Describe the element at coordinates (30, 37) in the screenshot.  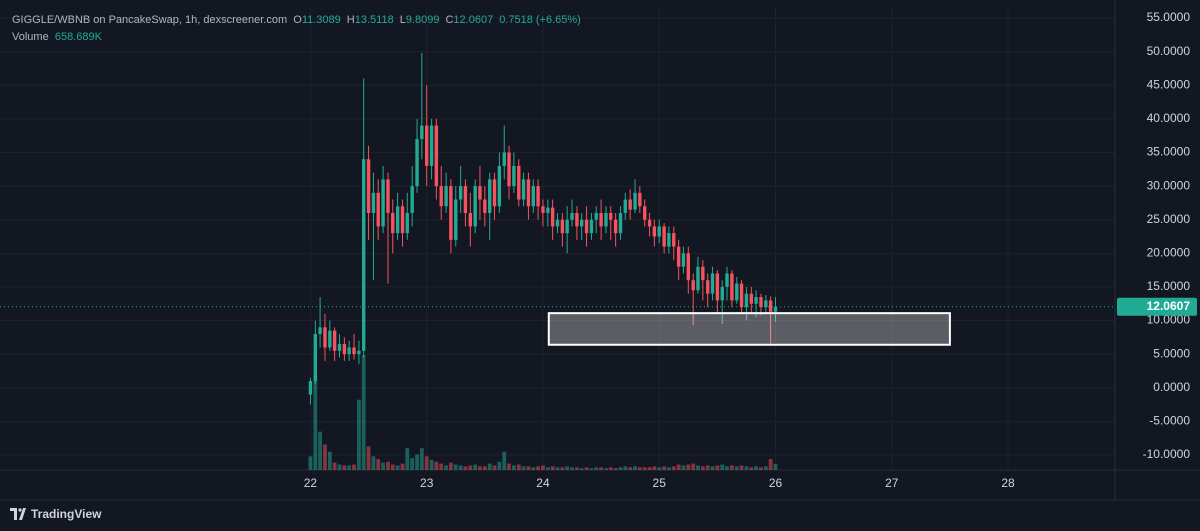
I see `volume-key: Volume` at that location.